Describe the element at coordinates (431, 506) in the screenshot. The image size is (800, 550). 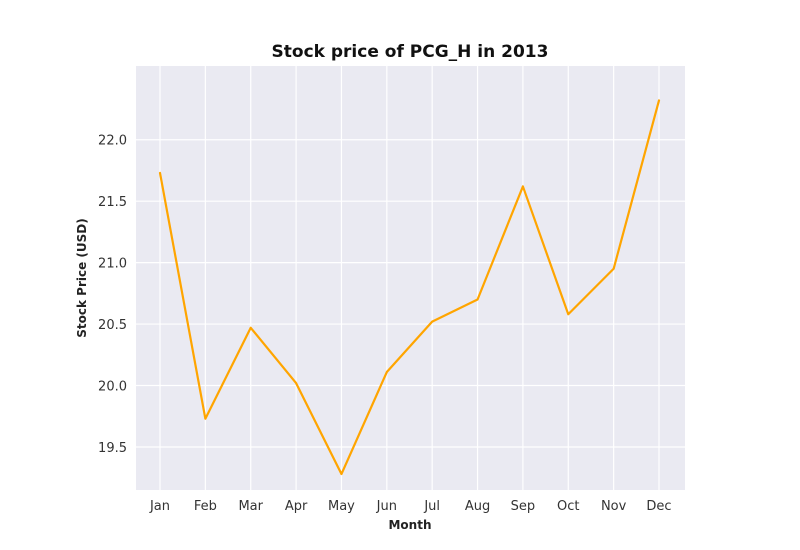
I see `x-tick-label: Jul` at that location.